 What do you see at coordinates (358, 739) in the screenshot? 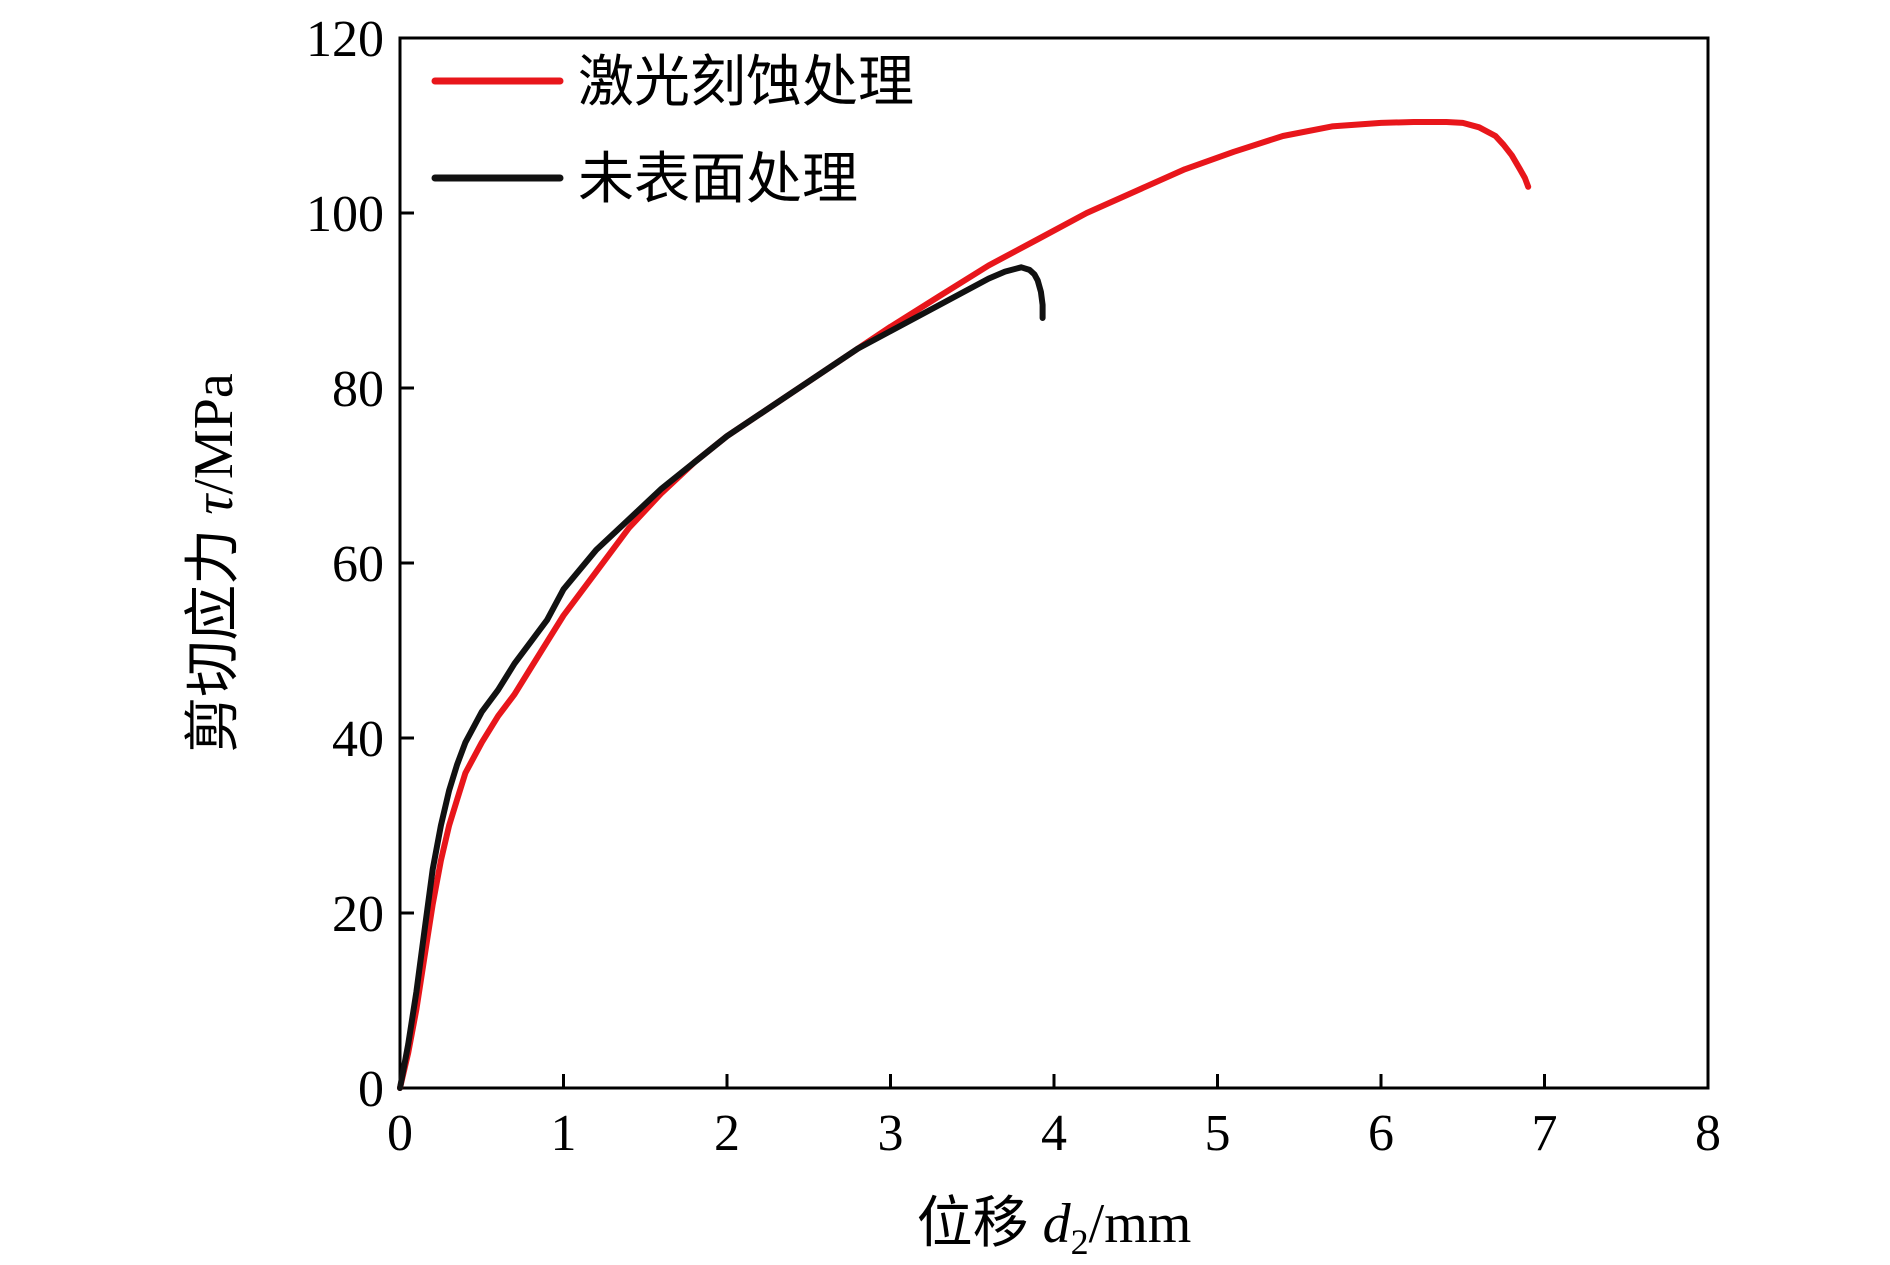
I see `y-tick-label: 40` at bounding box center [358, 739].